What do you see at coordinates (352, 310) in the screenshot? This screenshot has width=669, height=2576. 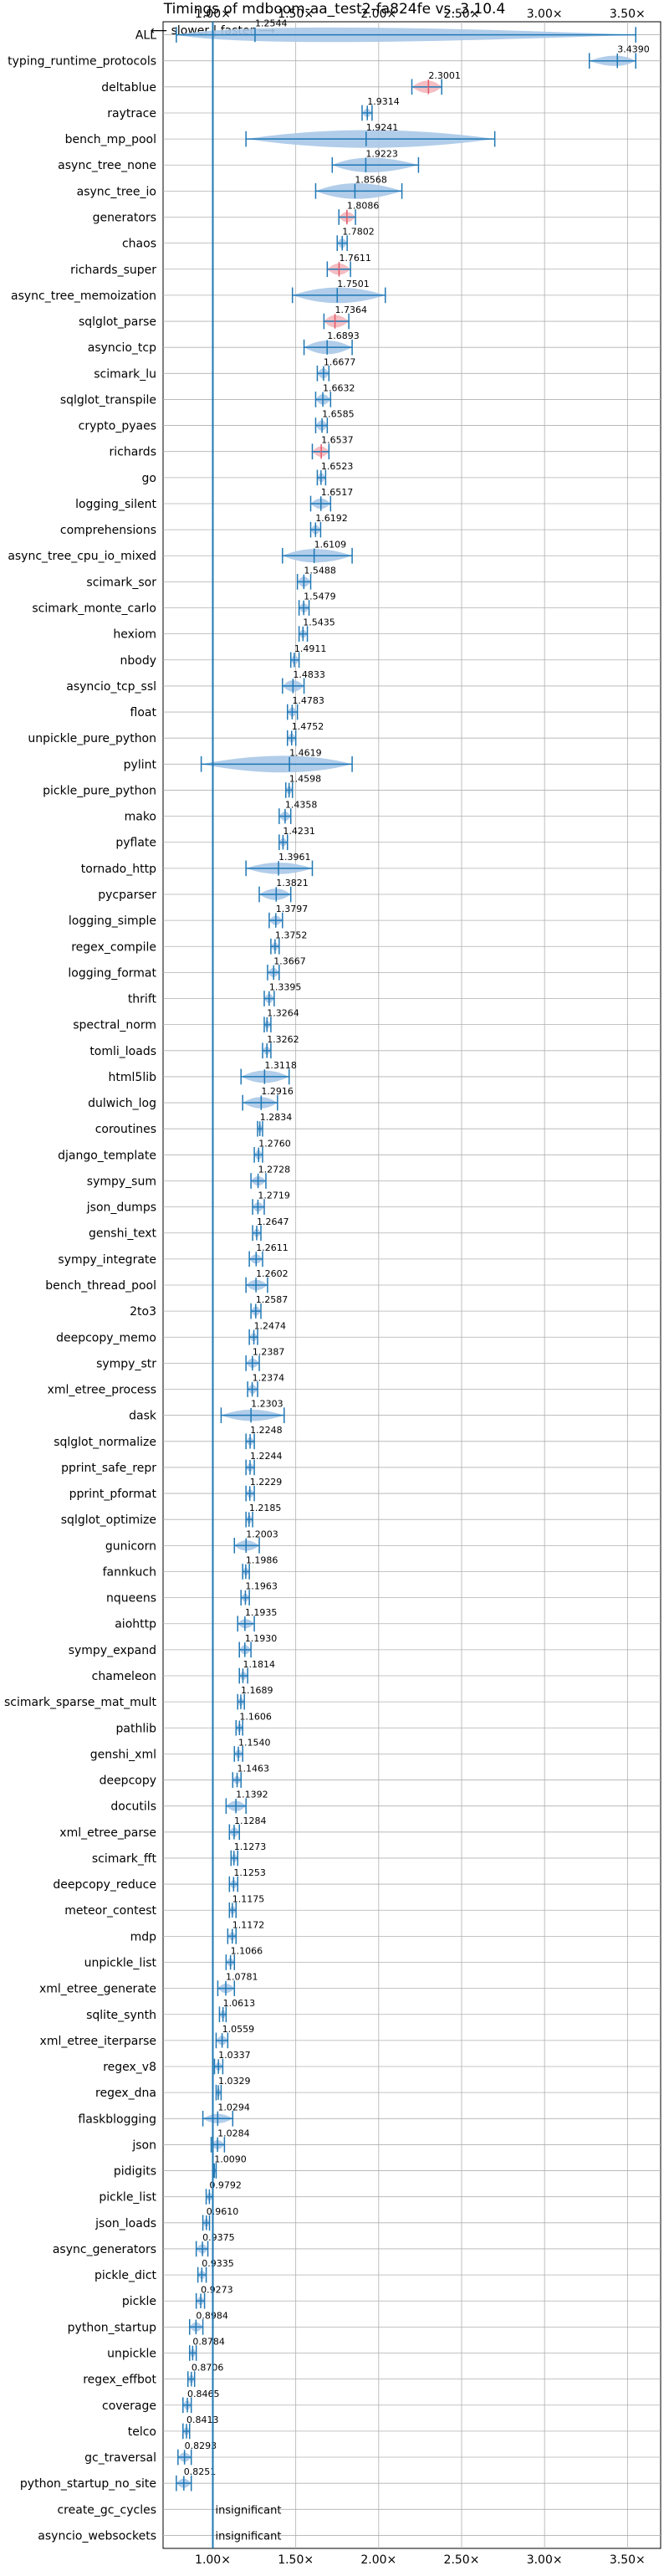 I see `data-label: 1.7364` at bounding box center [352, 310].